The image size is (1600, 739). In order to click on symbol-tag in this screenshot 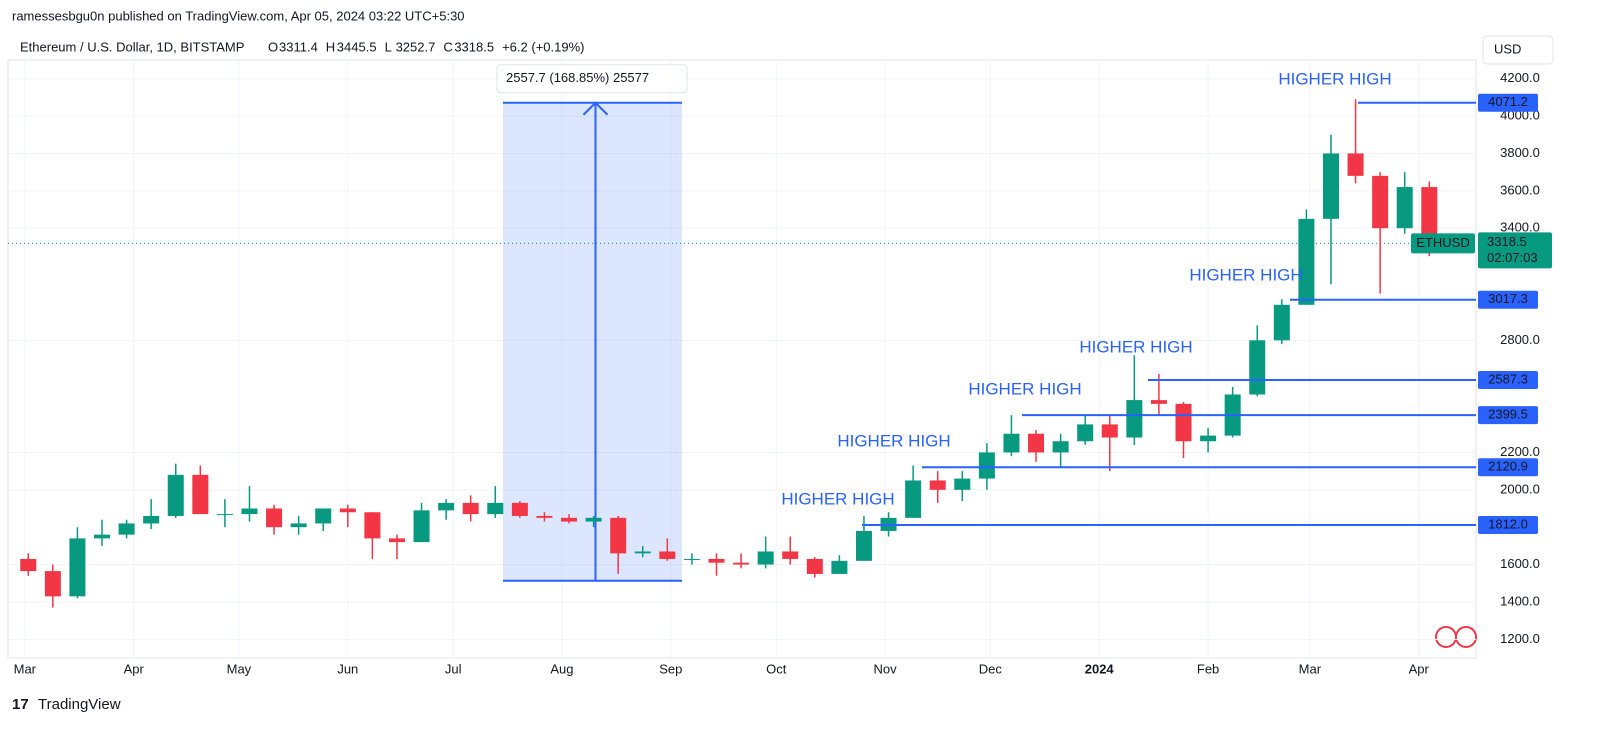, I will do `click(1443, 243)`.